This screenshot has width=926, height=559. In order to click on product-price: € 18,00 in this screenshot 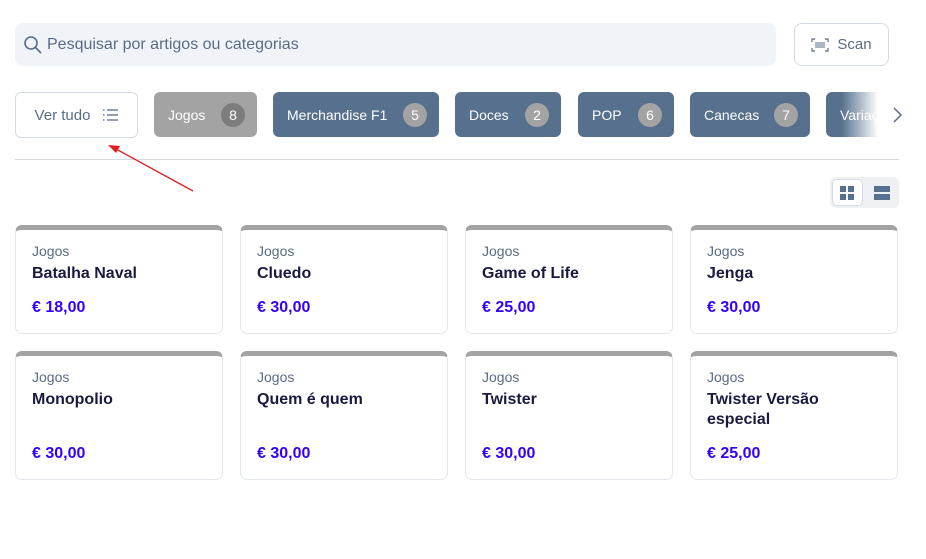, I will do `click(59, 307)`.